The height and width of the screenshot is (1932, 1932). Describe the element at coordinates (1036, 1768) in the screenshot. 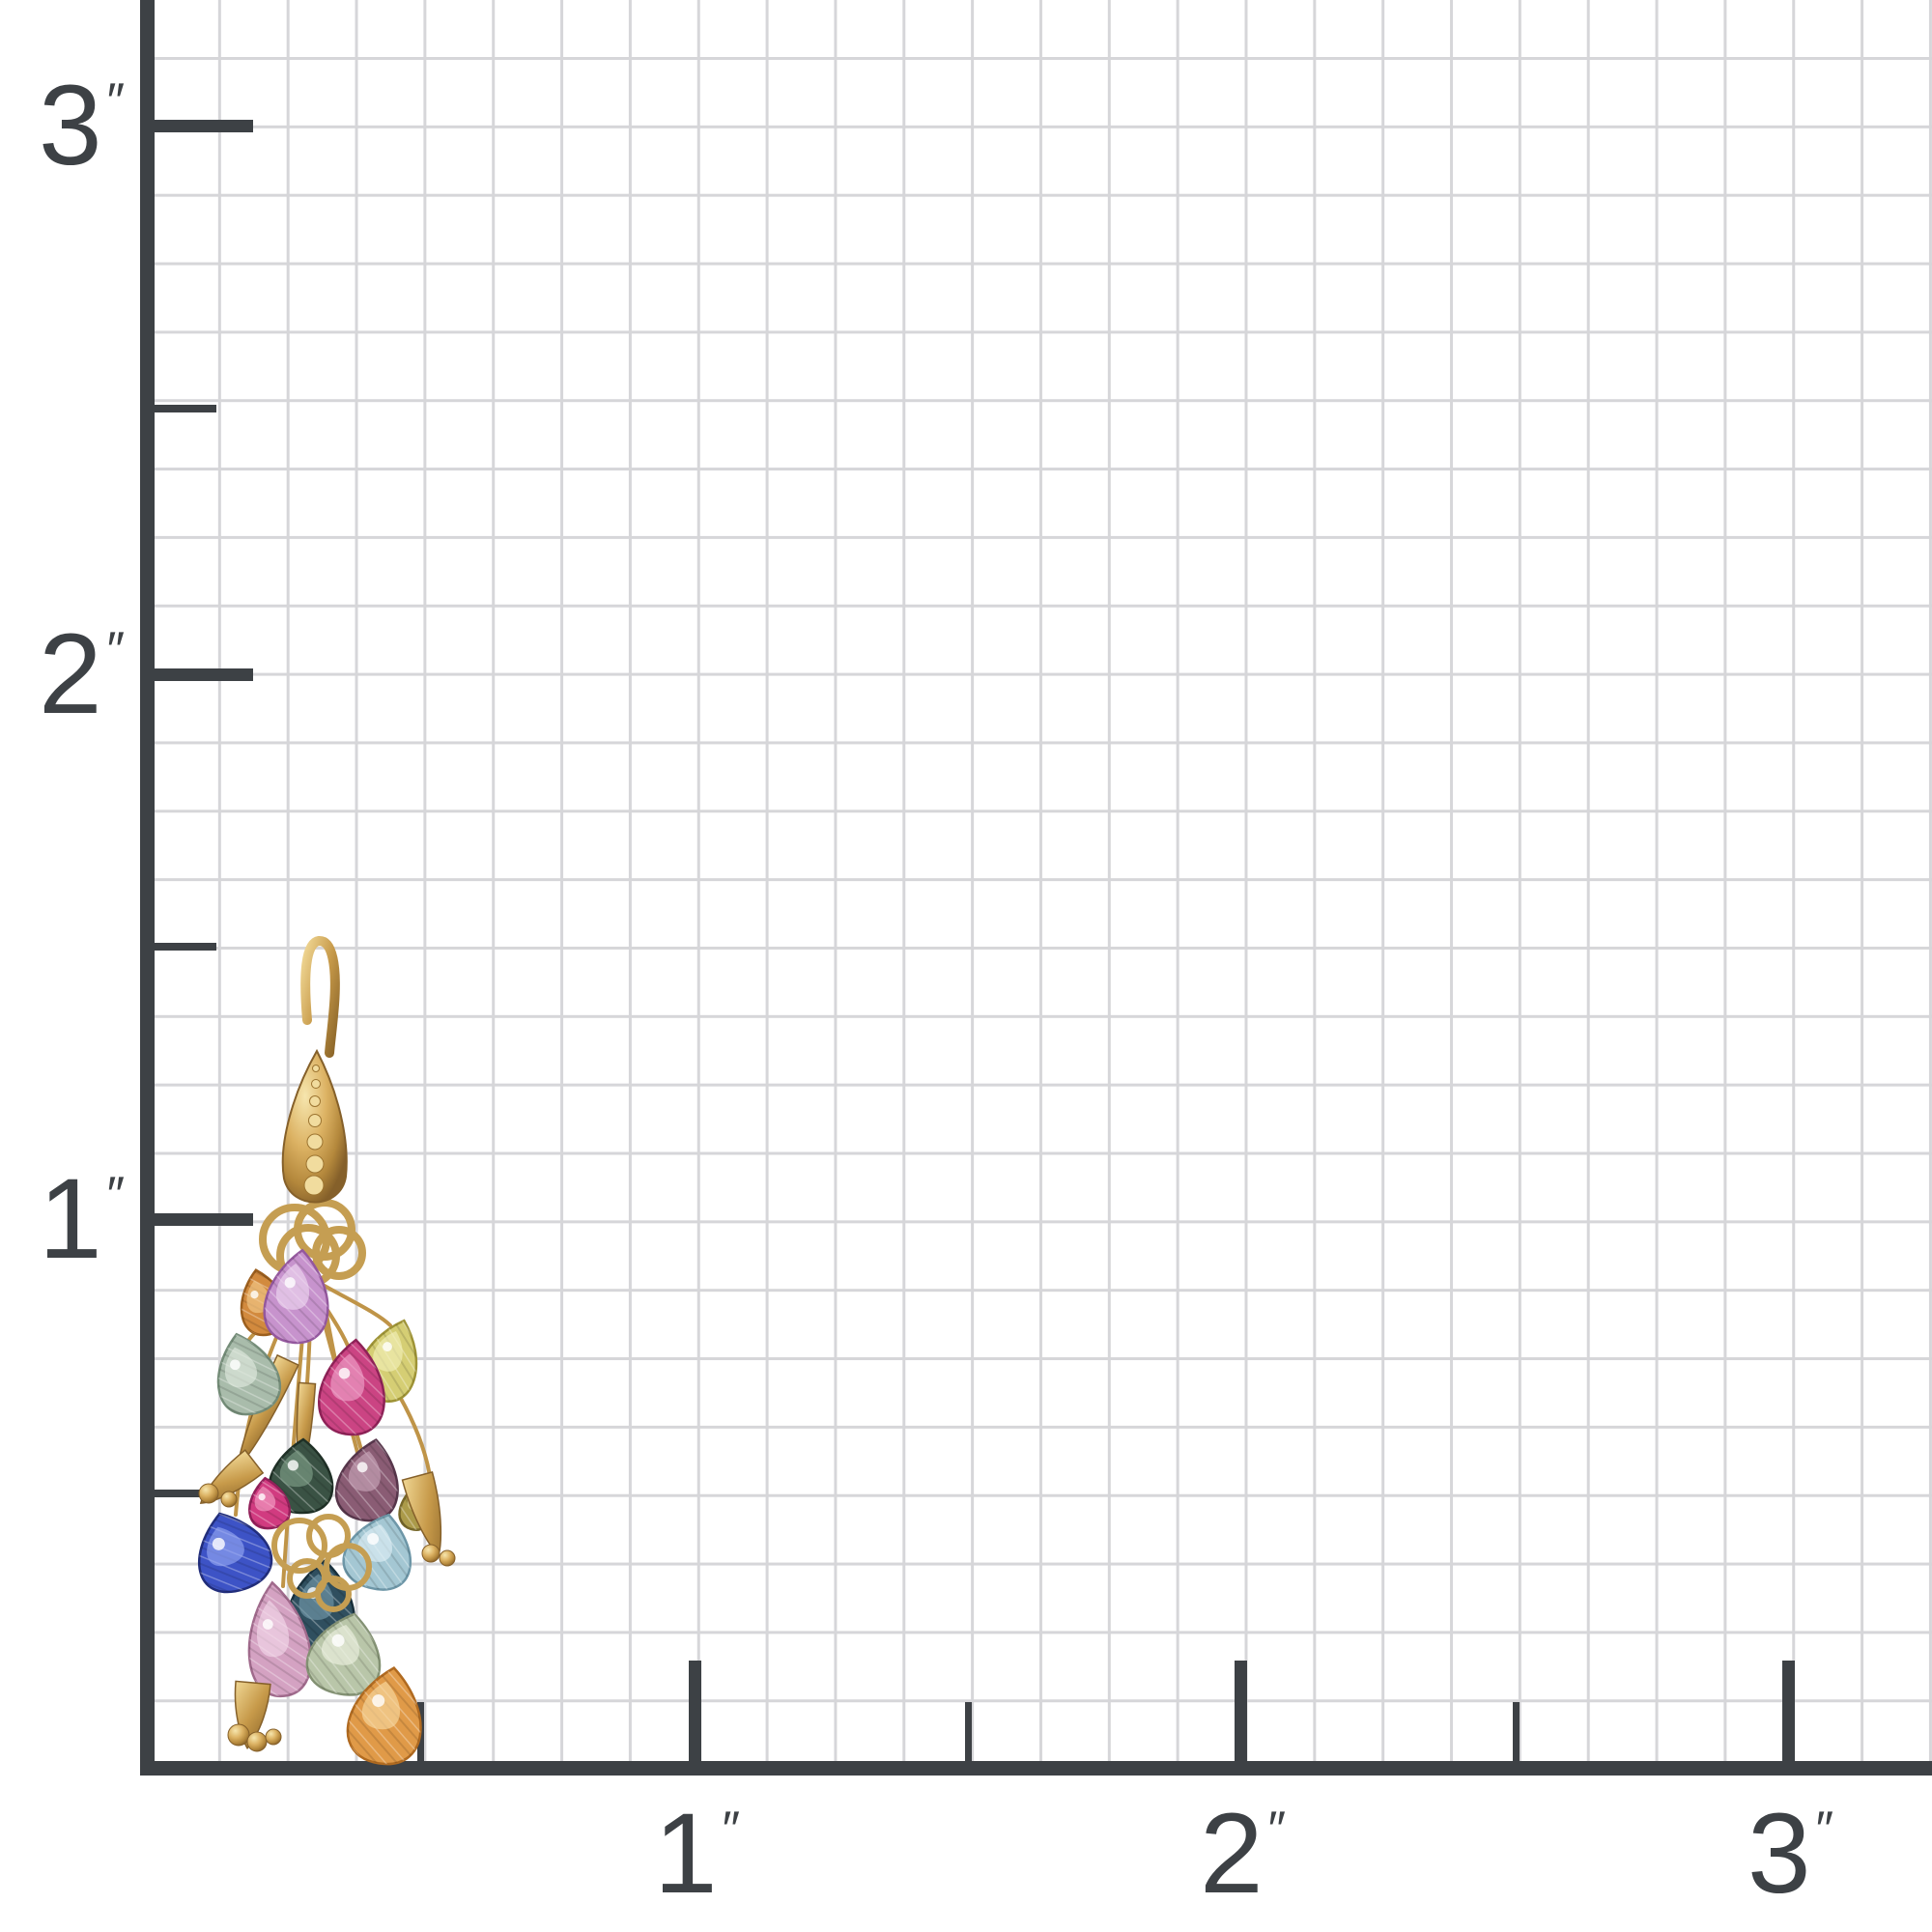

I see `x-axis-line` at that location.